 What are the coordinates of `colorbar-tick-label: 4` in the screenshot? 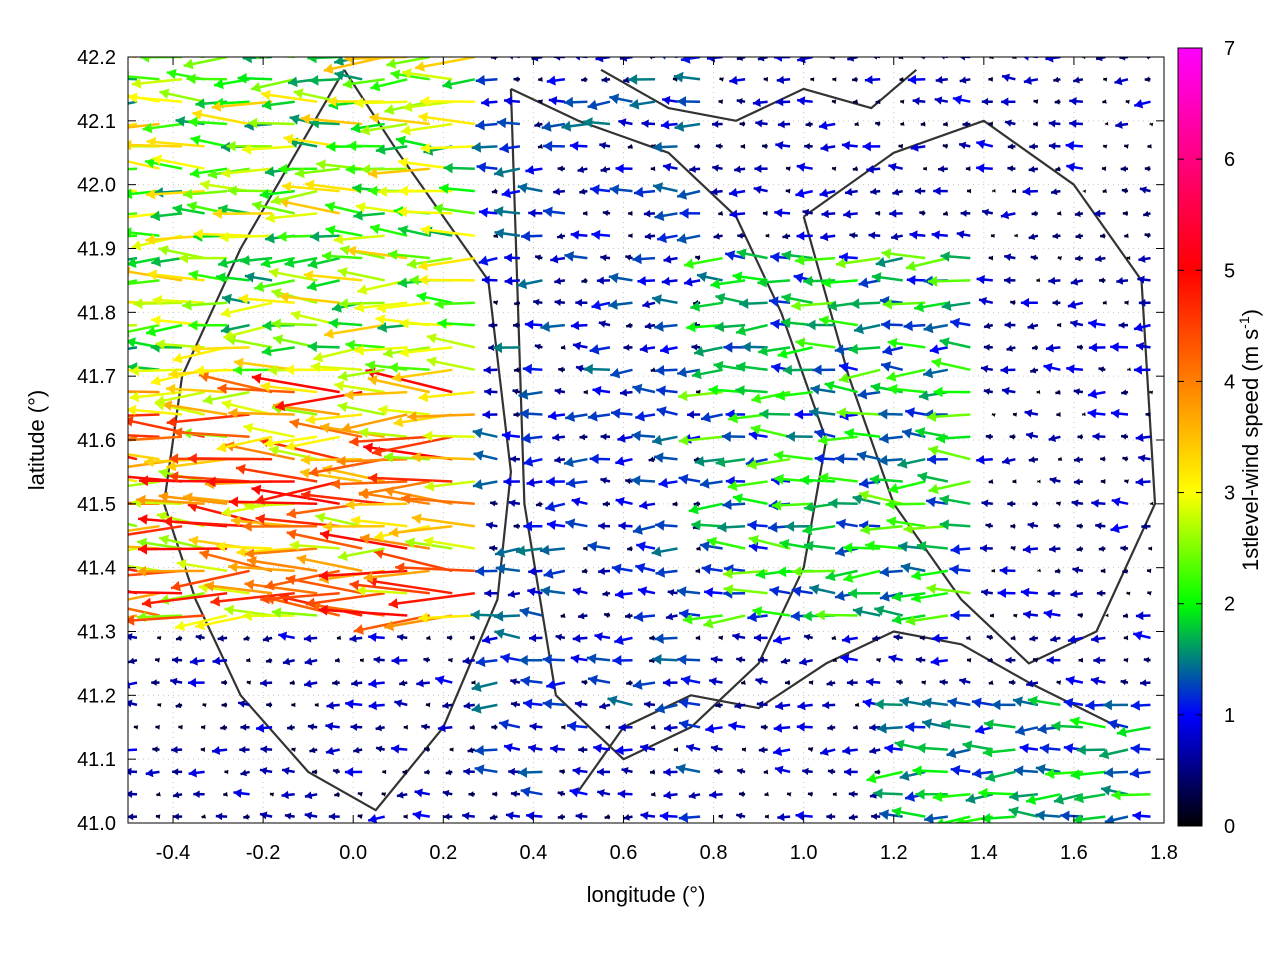 It's located at (1229, 382).